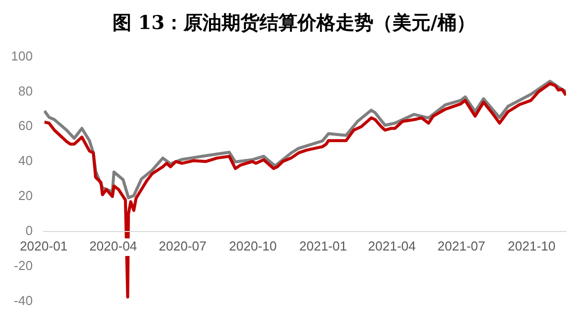  What do you see at coordinates (44, 246) in the screenshot?
I see `x-tick-label: 2020-01` at bounding box center [44, 246].